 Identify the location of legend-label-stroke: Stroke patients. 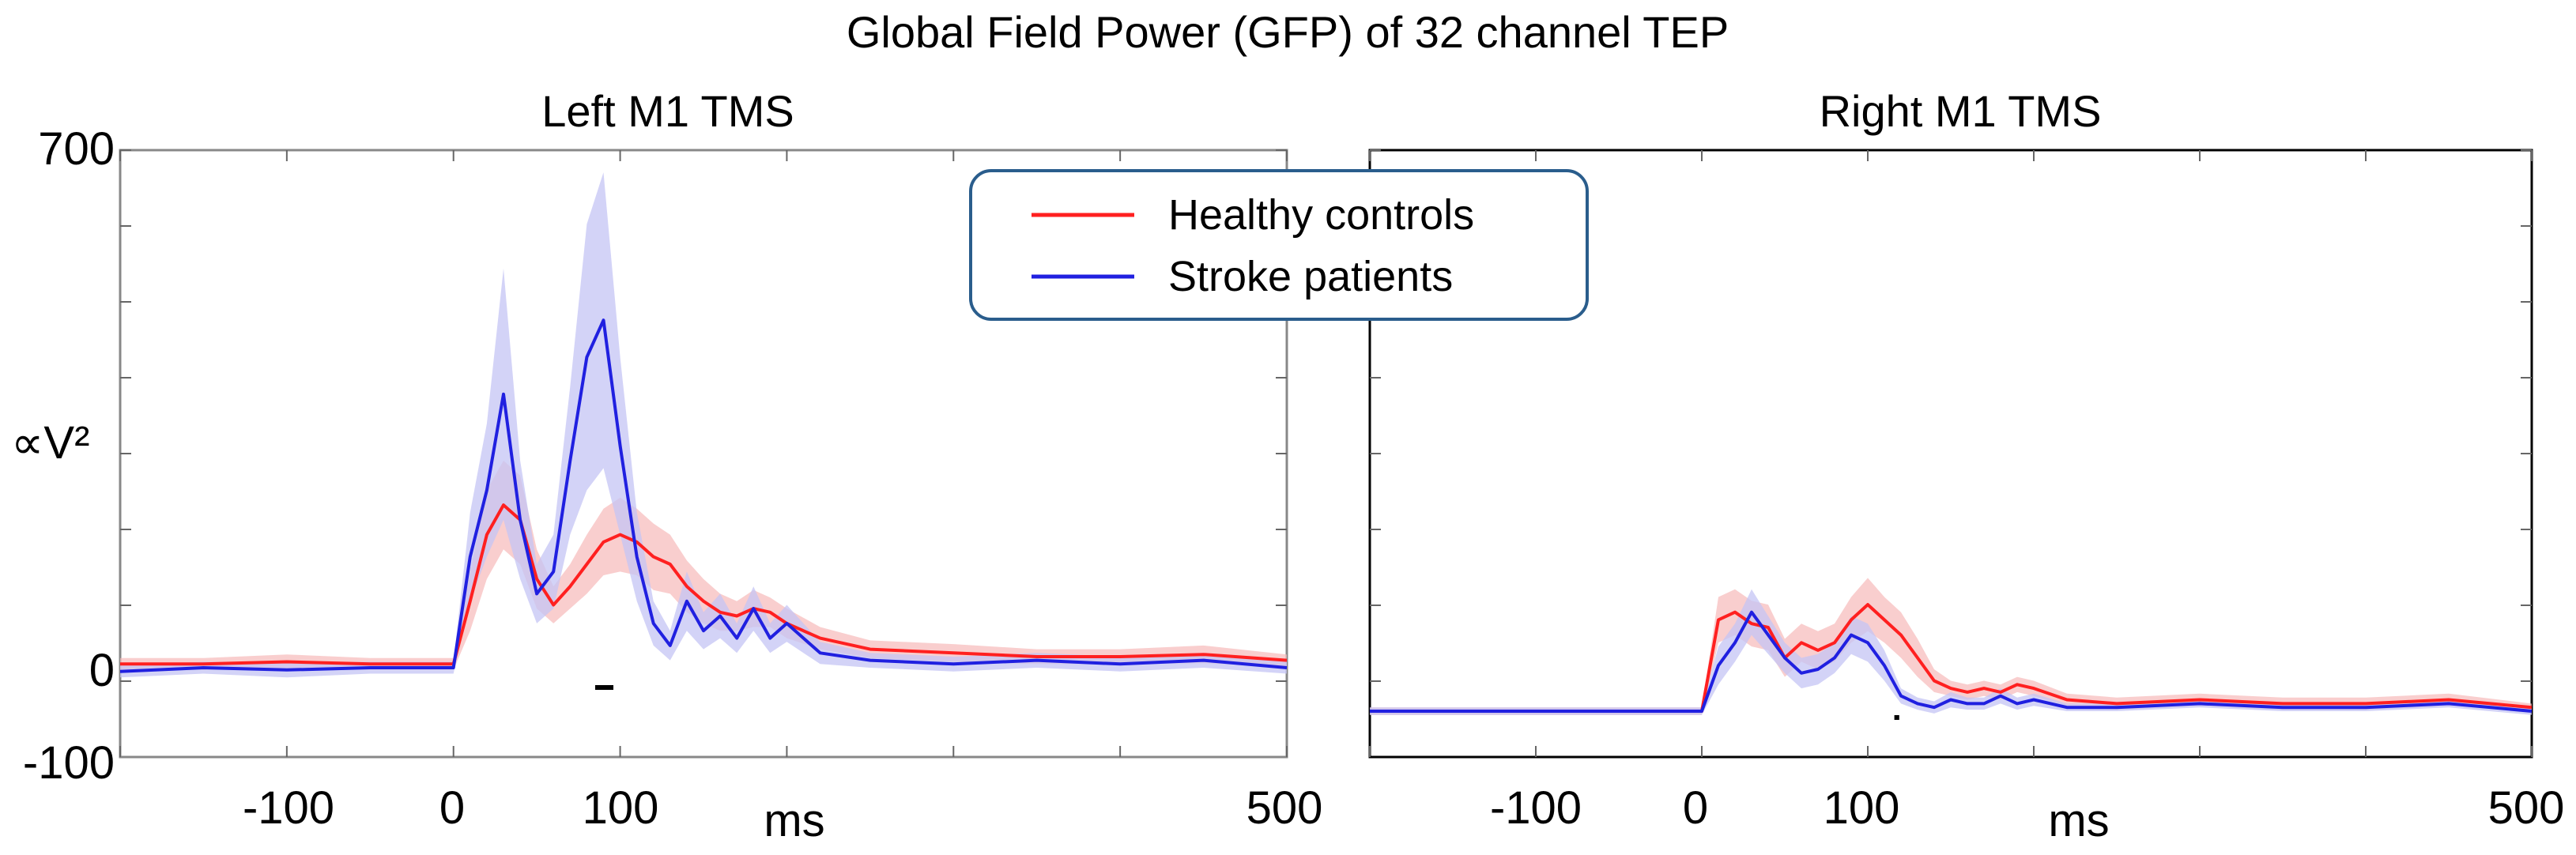
(1310, 276).